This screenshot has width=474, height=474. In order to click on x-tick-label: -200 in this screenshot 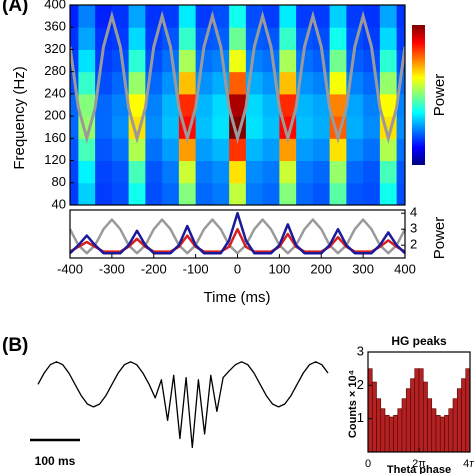, I will do `click(154, 268)`.